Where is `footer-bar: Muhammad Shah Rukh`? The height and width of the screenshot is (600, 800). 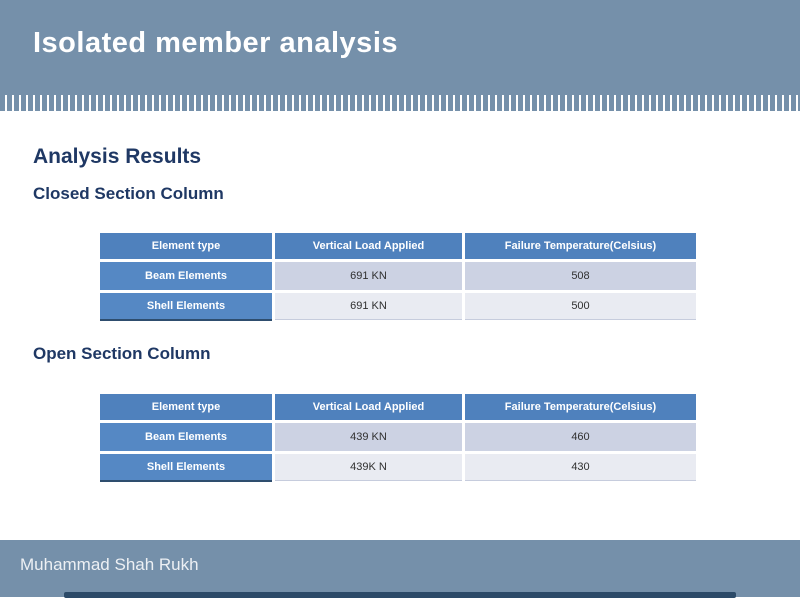
footer-bar: Muhammad Shah Rukh is located at coordinates (400, 568).